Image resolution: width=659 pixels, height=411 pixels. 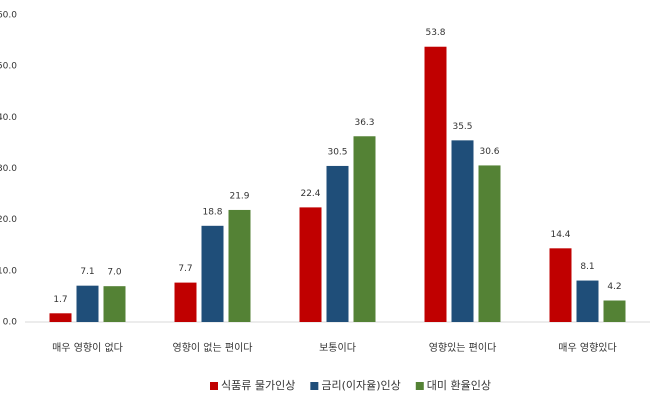 What do you see at coordinates (87, 272) in the screenshot?
I see `value-label: 7.1` at bounding box center [87, 272].